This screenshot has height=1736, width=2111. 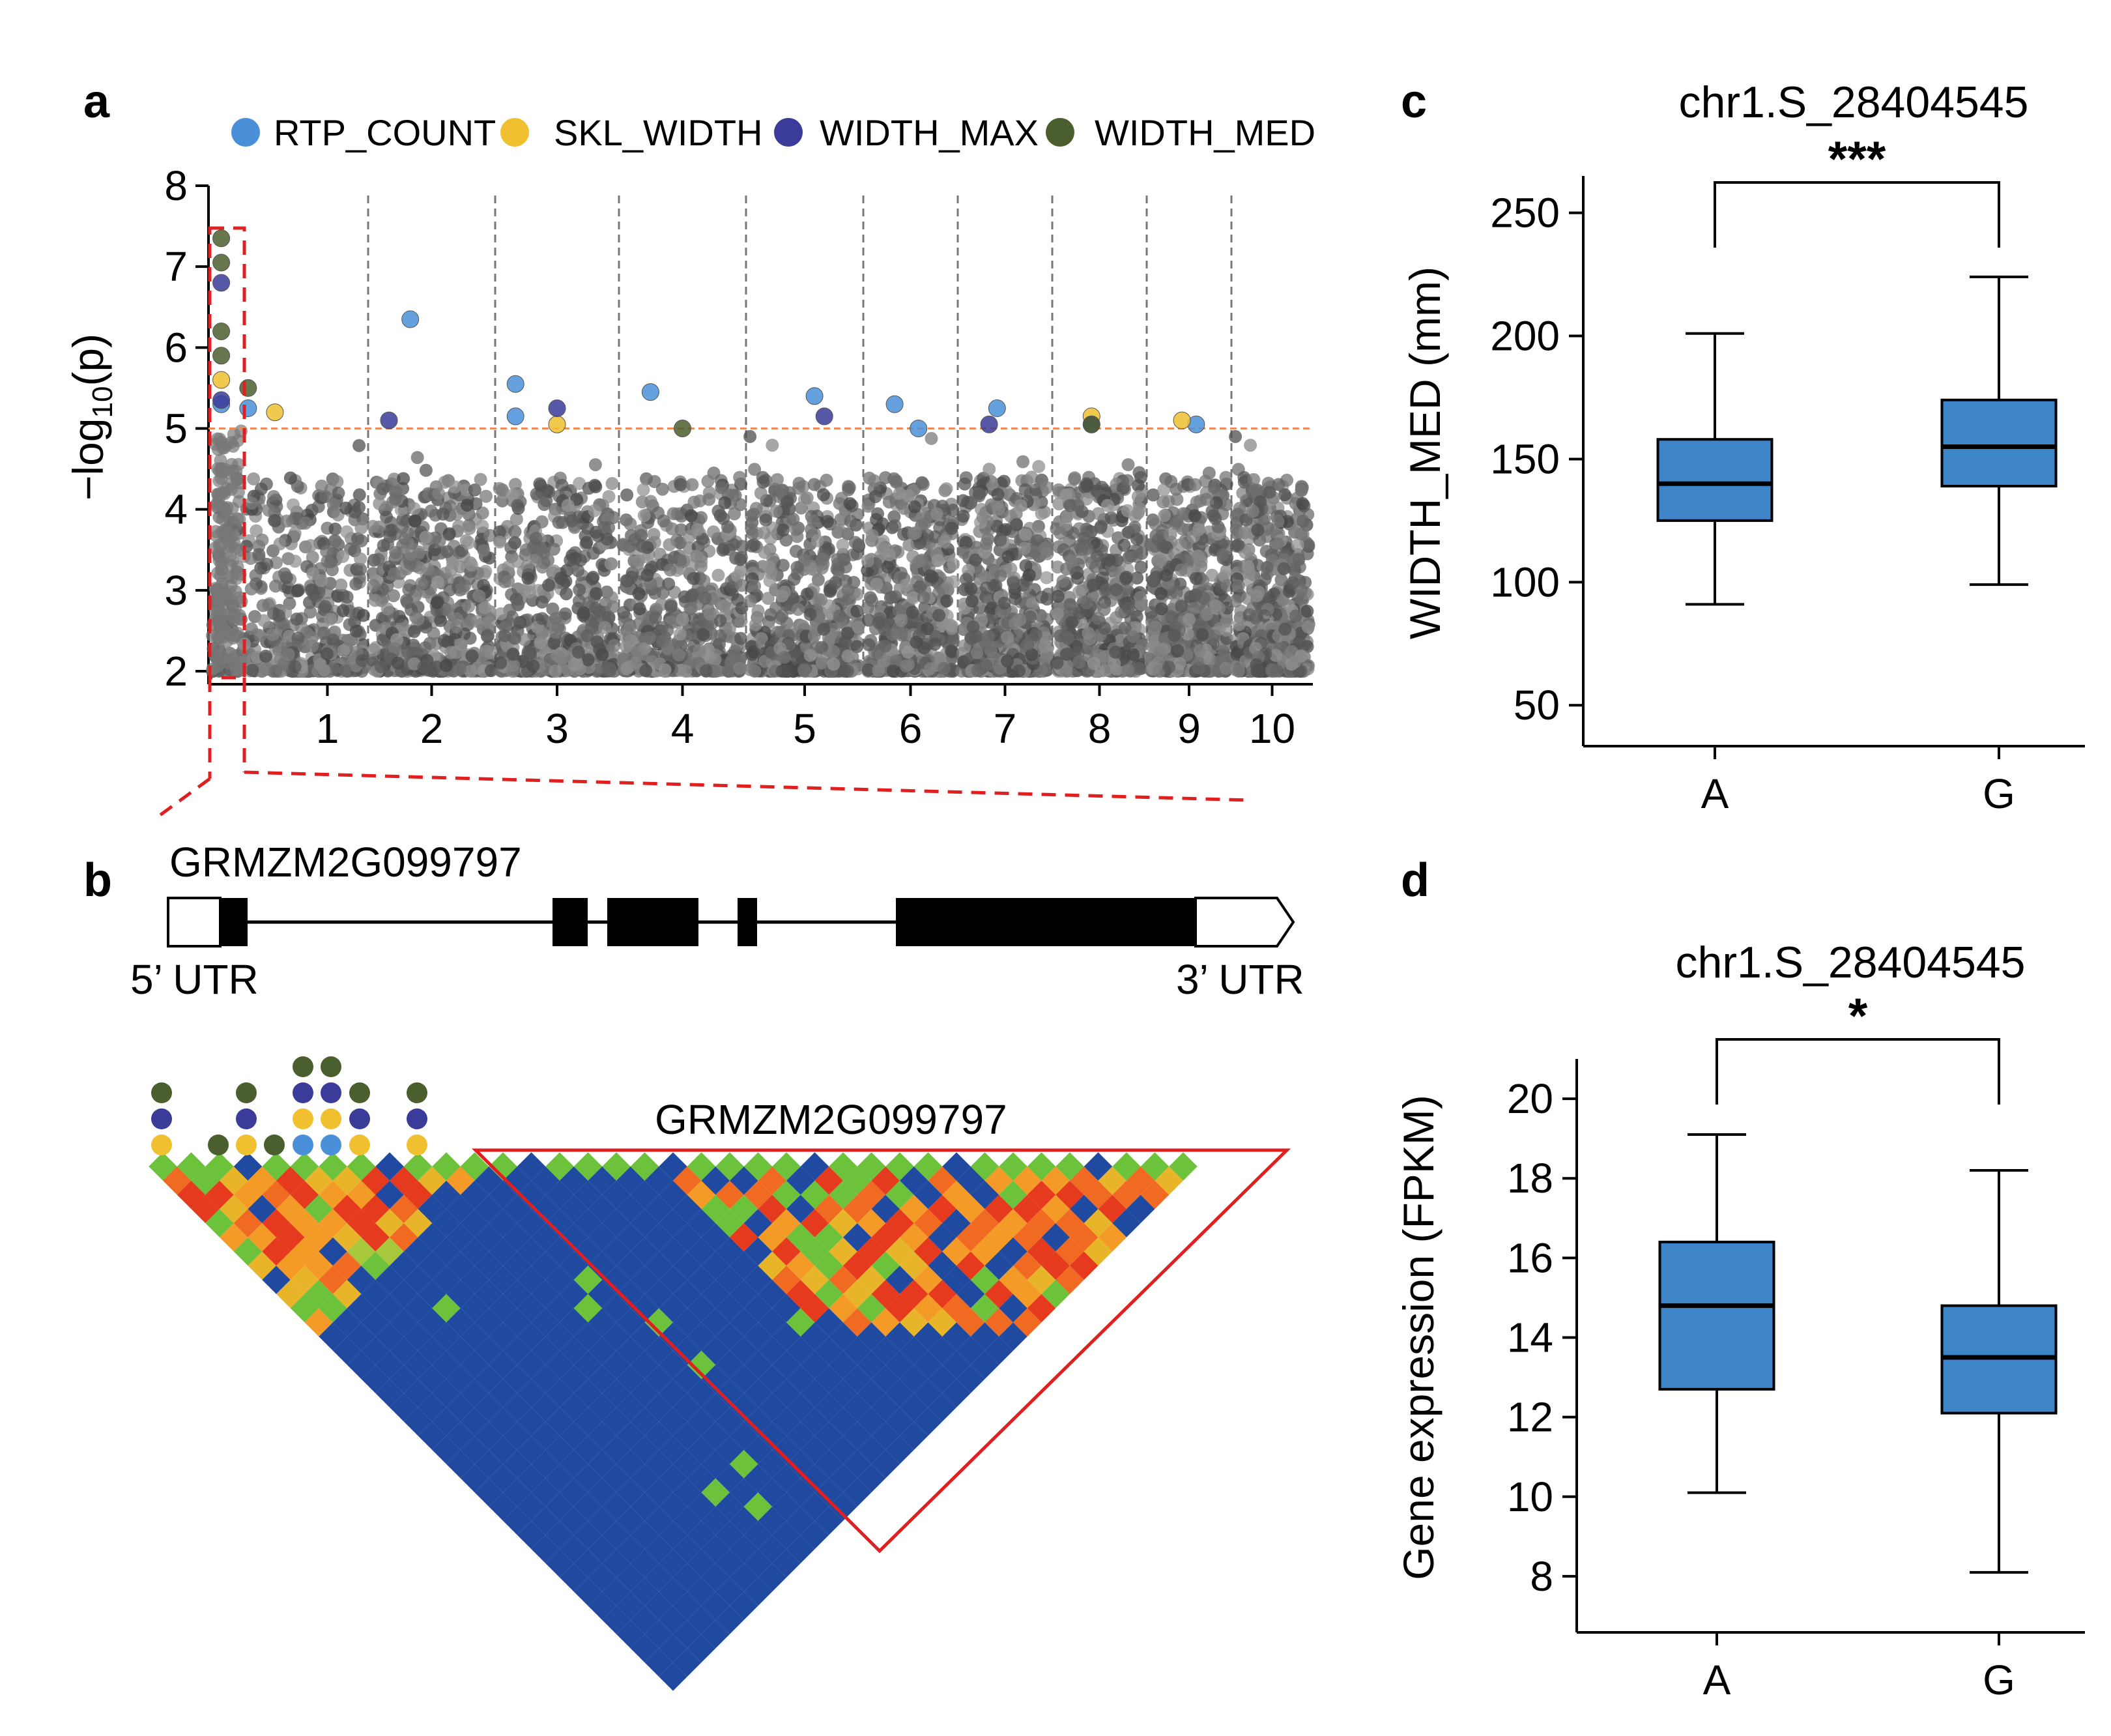 What do you see at coordinates (176, 671) in the screenshot?
I see `manhattan-y-tick-label: 2` at bounding box center [176, 671].